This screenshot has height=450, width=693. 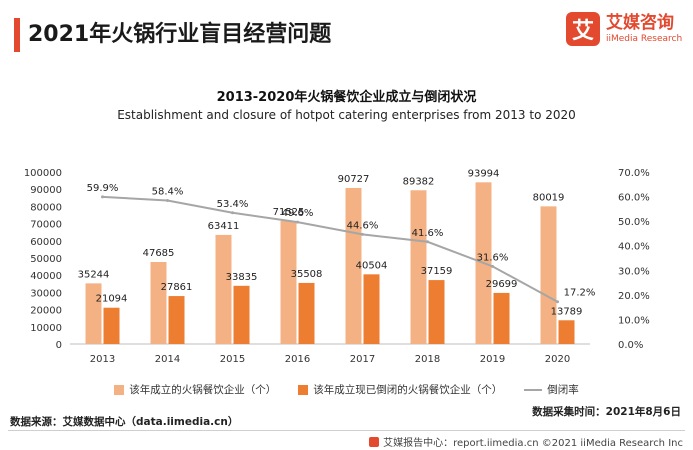 I want to click on left-axis-tick-label: 10000, so click(x=46, y=328).